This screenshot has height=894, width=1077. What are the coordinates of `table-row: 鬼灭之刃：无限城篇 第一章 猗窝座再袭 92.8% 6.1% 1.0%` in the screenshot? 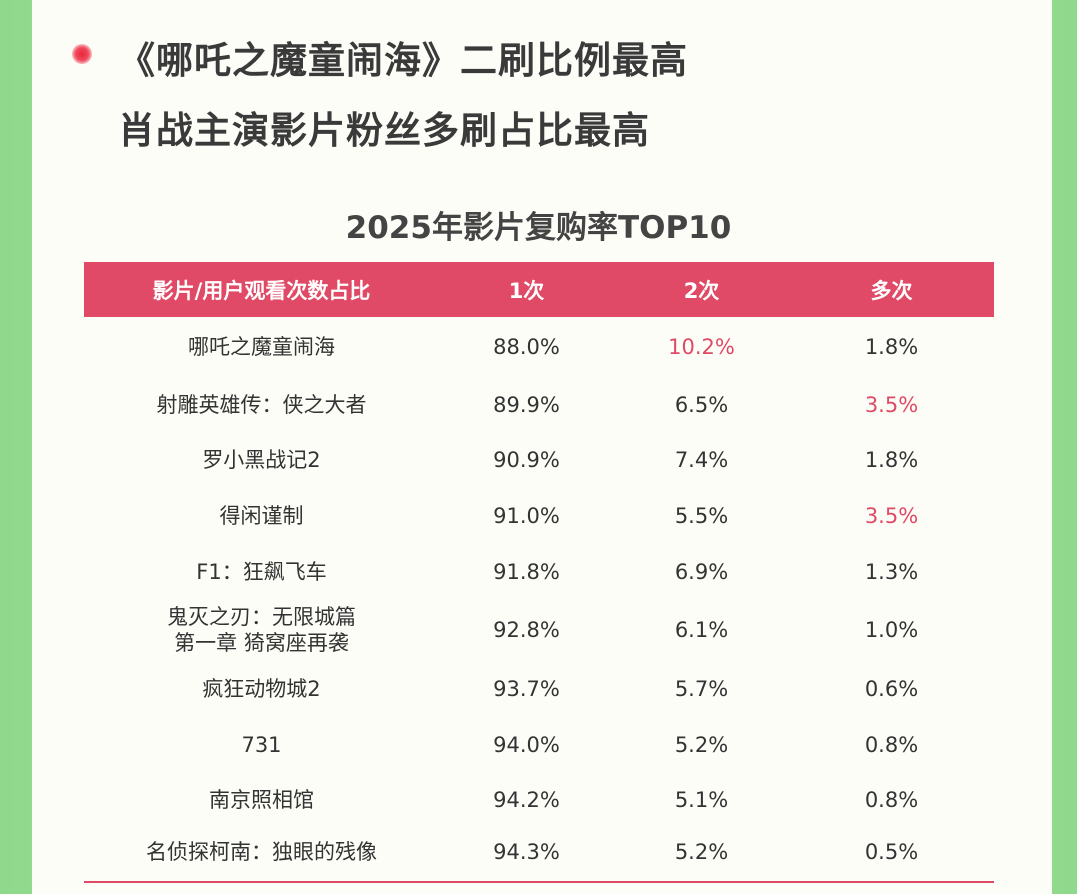 It's located at (539, 630).